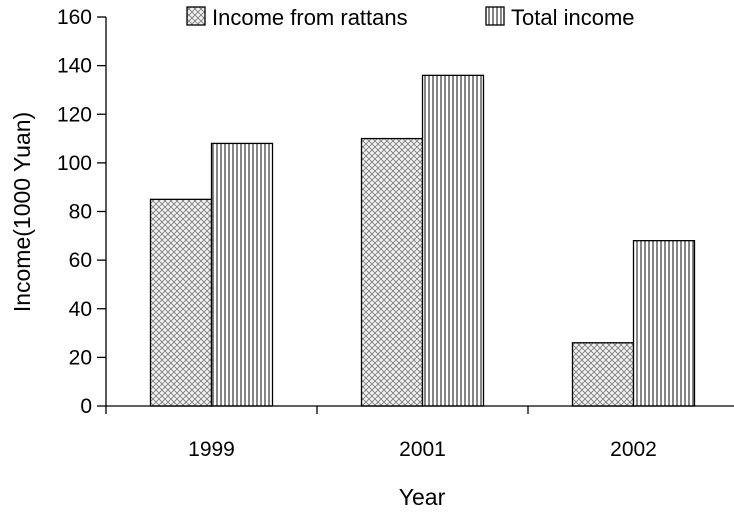  What do you see at coordinates (419, 433) in the screenshot?
I see `x-axis: 1999 2001 2002` at bounding box center [419, 433].